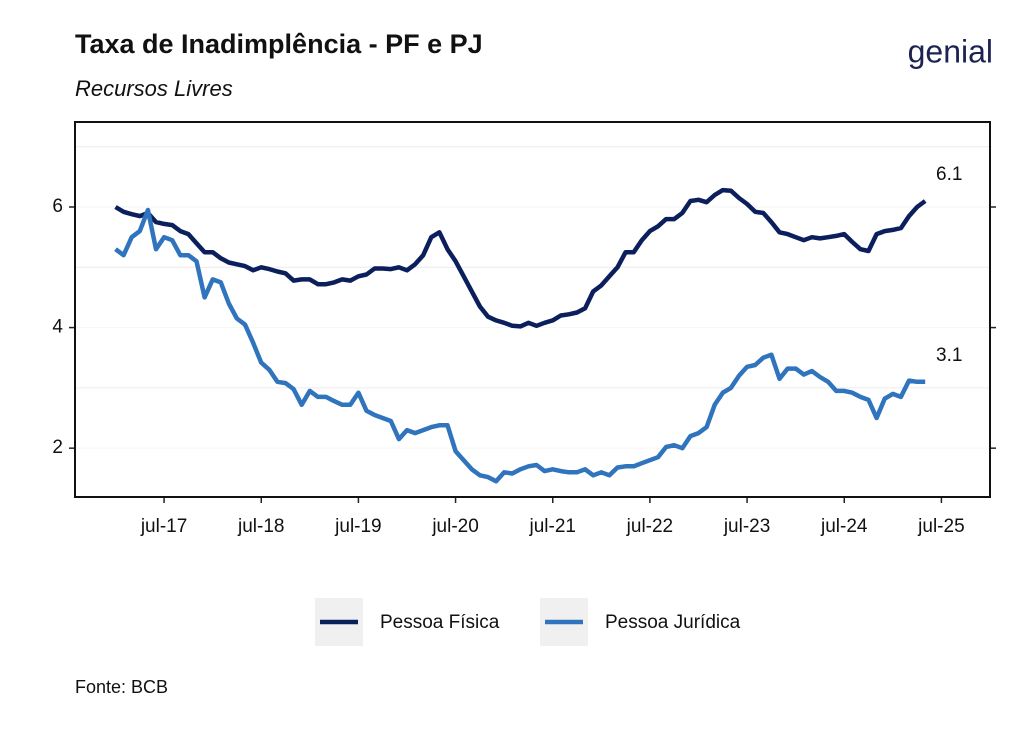 The image size is (1024, 731). I want to click on chart-subtitle: Recursos Livres, so click(154, 88).